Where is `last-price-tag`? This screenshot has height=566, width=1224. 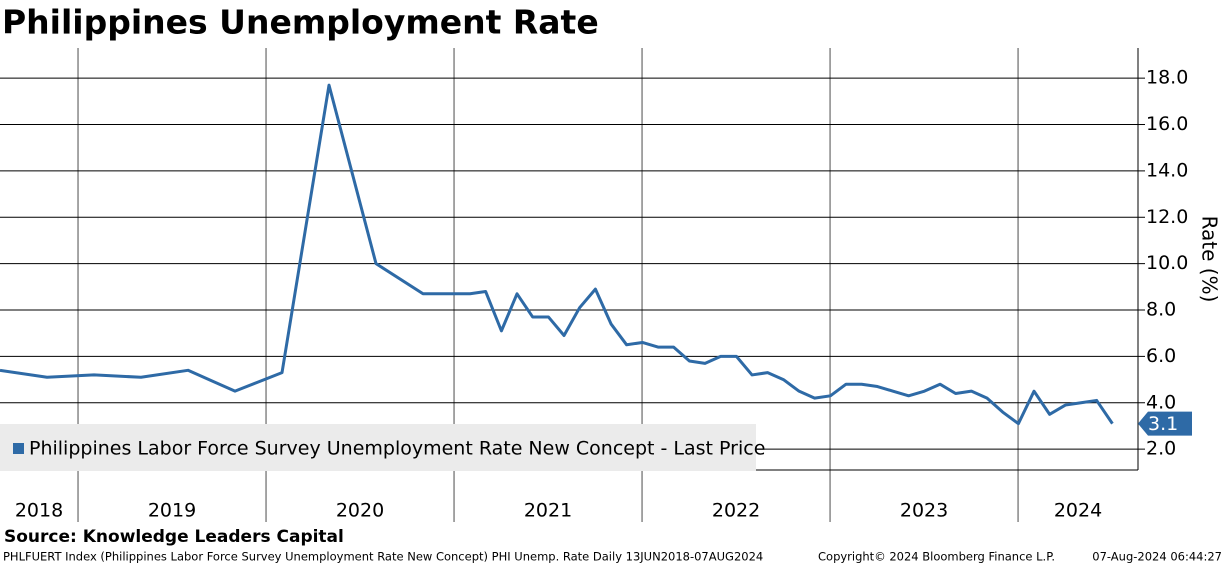
last-price-tag is located at coordinates (1165, 423).